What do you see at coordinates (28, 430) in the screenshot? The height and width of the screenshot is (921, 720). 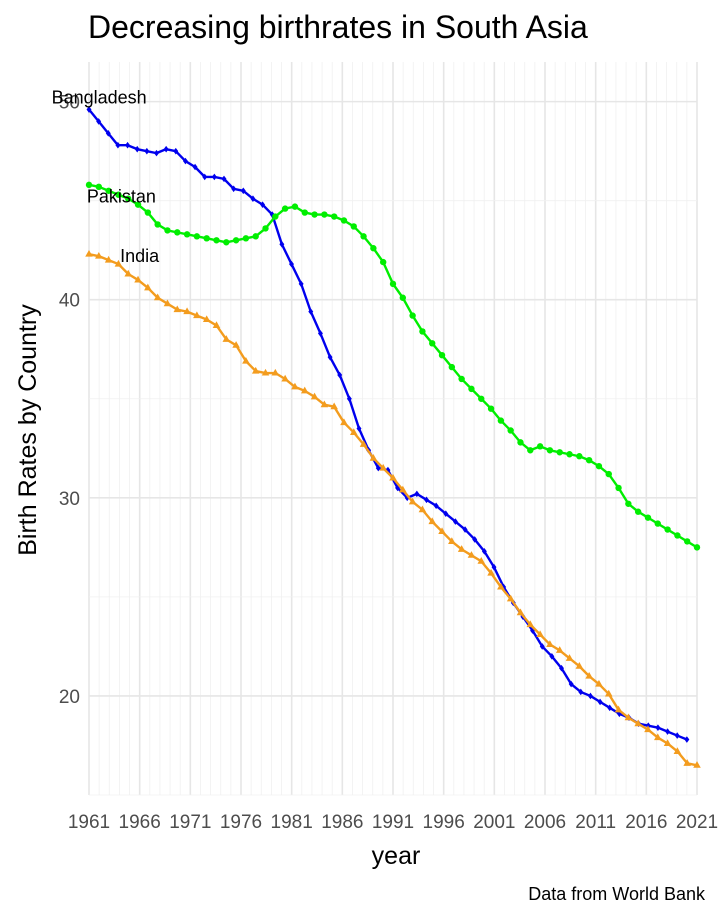 I see `y-axis-title: Birth Rates by Country` at bounding box center [28, 430].